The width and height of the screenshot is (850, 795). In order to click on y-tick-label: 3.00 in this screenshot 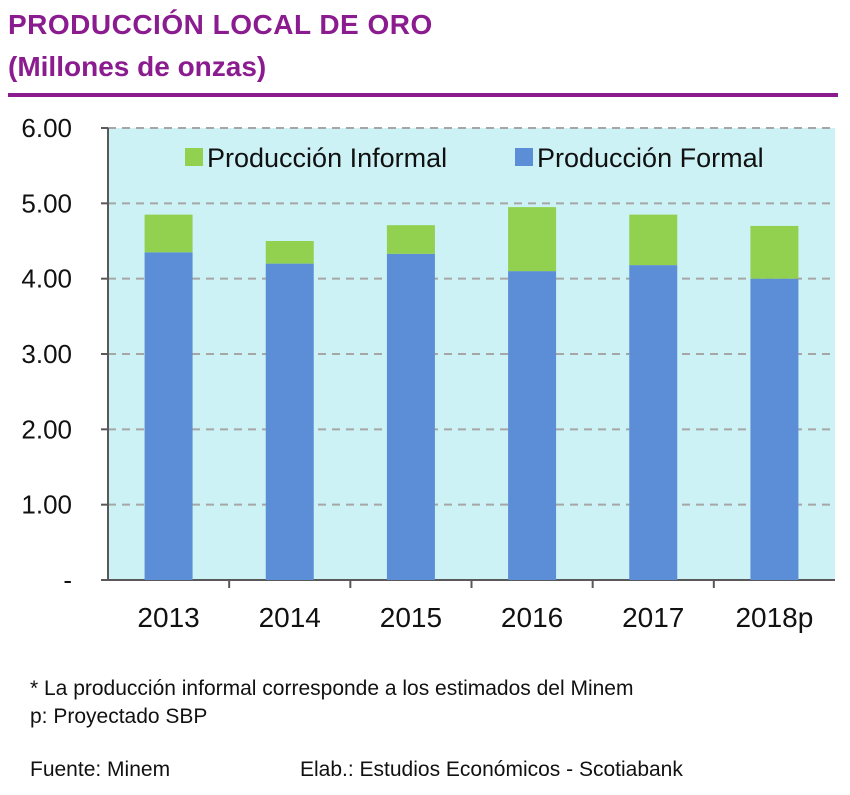, I will do `click(46, 354)`.